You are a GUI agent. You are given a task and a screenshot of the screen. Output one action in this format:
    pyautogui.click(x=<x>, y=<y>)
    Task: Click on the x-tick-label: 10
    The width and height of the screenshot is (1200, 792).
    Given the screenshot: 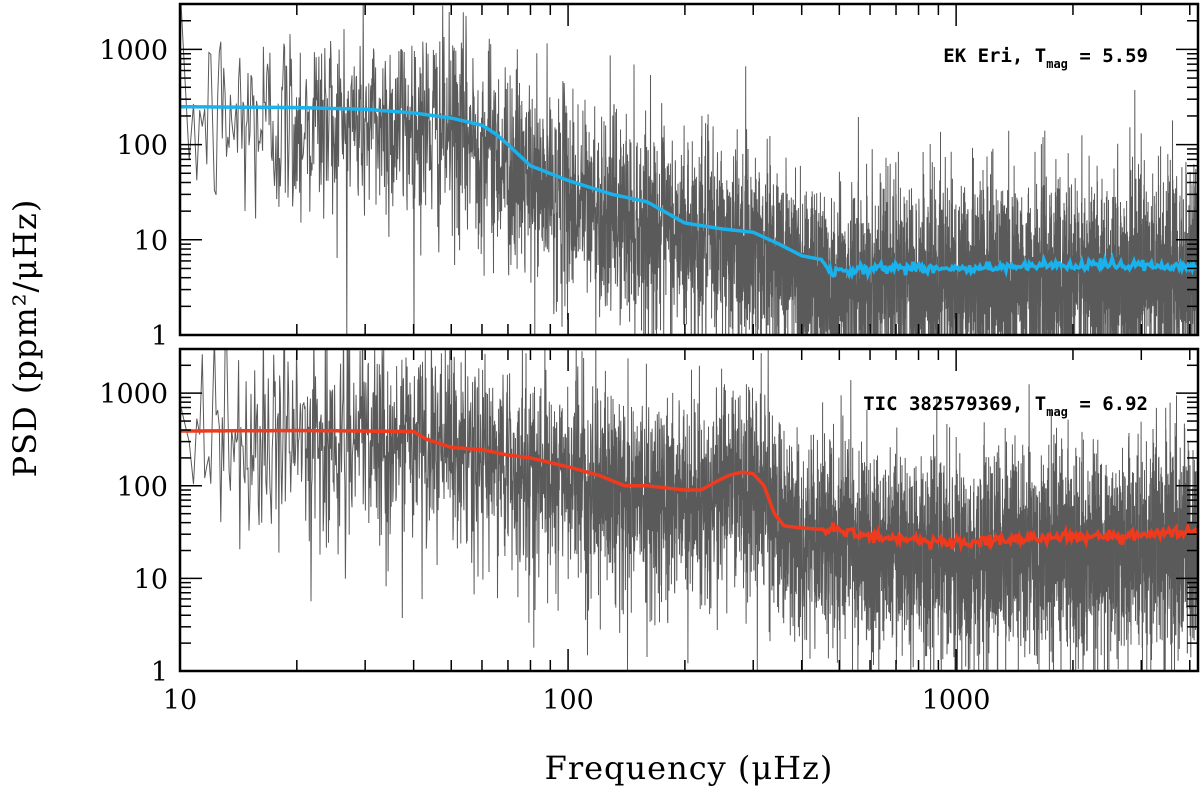 What is the action you would take?
    pyautogui.click(x=180, y=700)
    